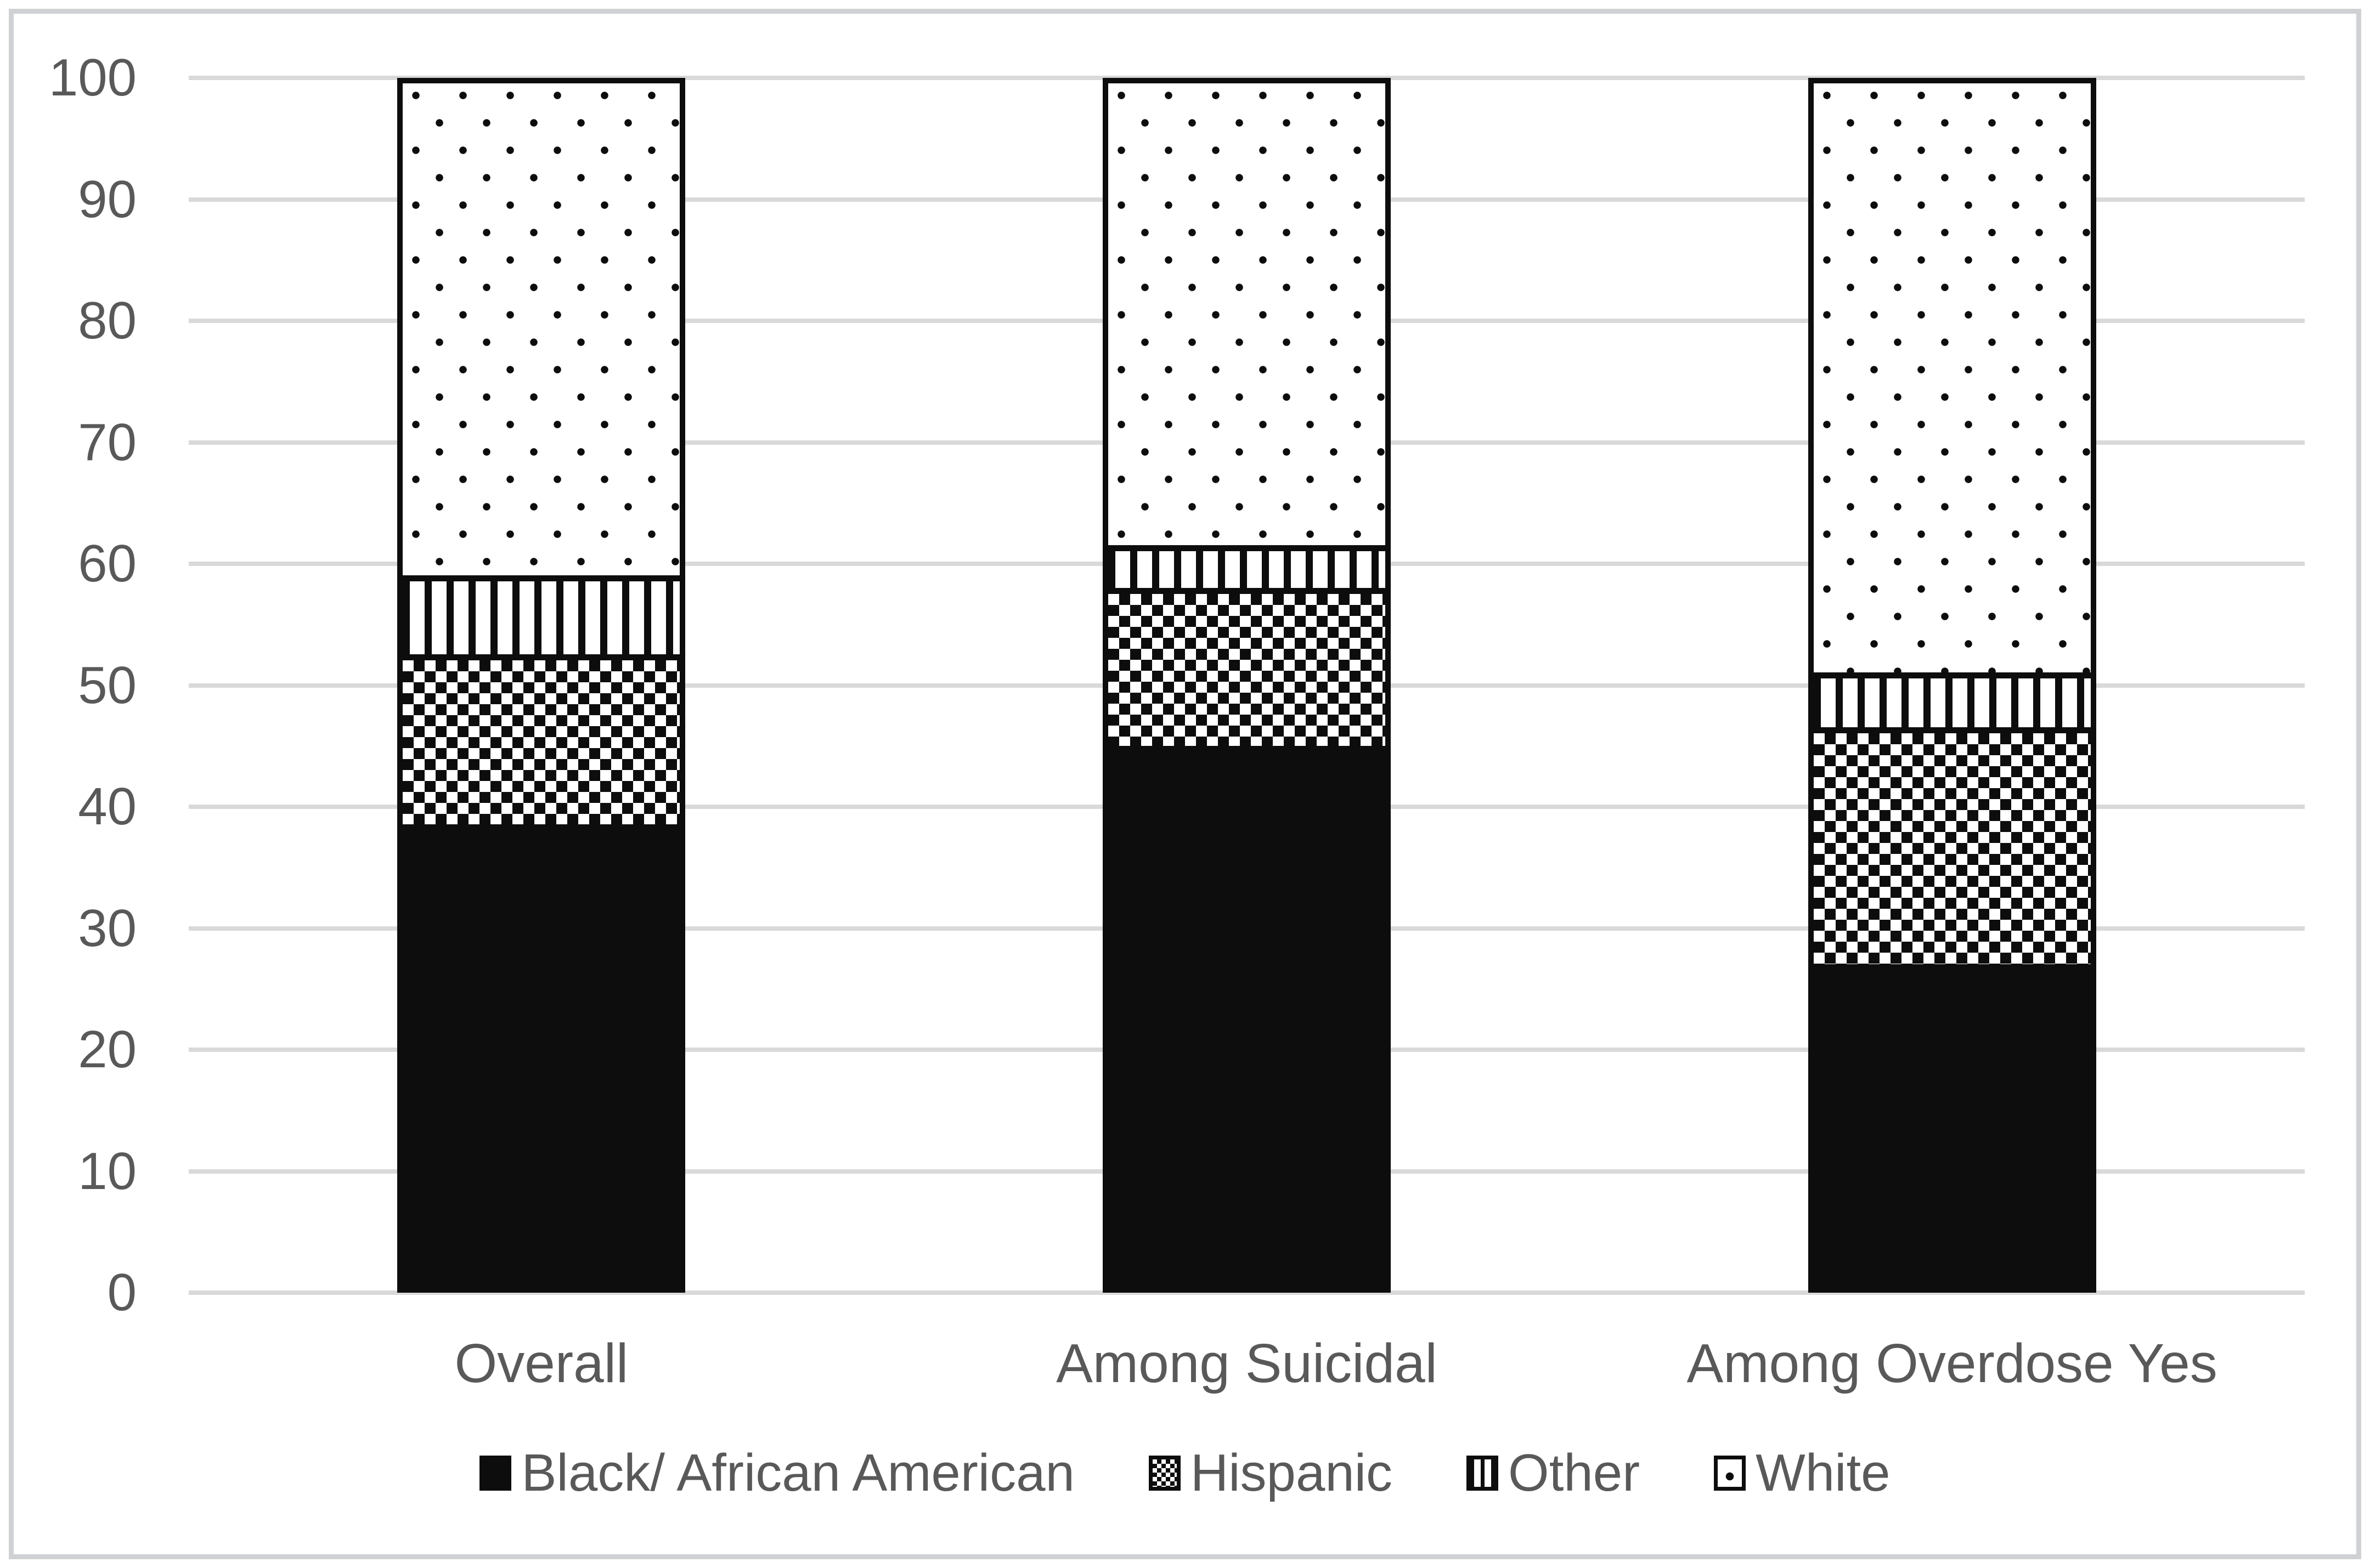  What do you see at coordinates (108, 806) in the screenshot?
I see `y-tick-label-40: 40` at bounding box center [108, 806].